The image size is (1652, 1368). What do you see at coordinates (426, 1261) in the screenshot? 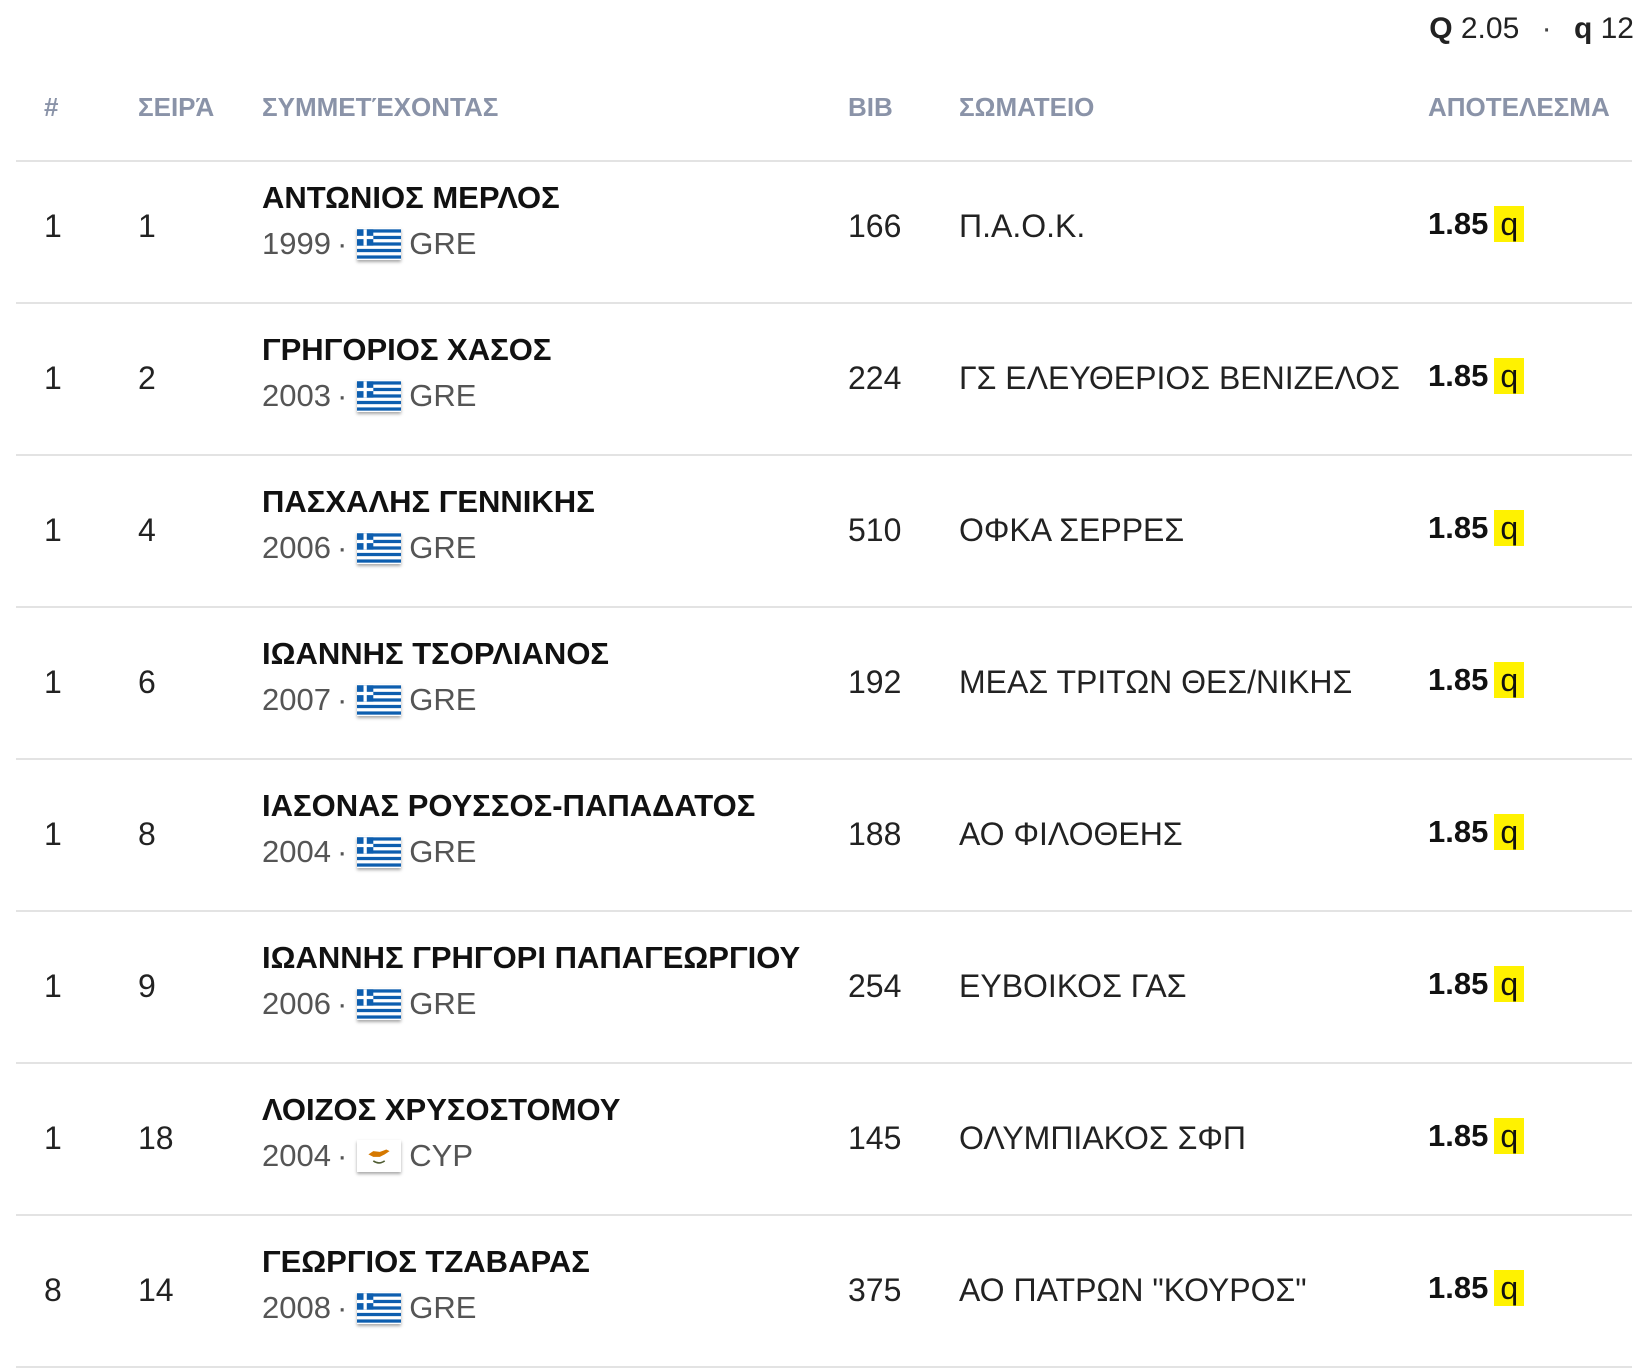
I see `athlete-name: ΓΕΩΡΓΙΟΣ ΤΖΑΒΑΡΑΣ` at bounding box center [426, 1261].